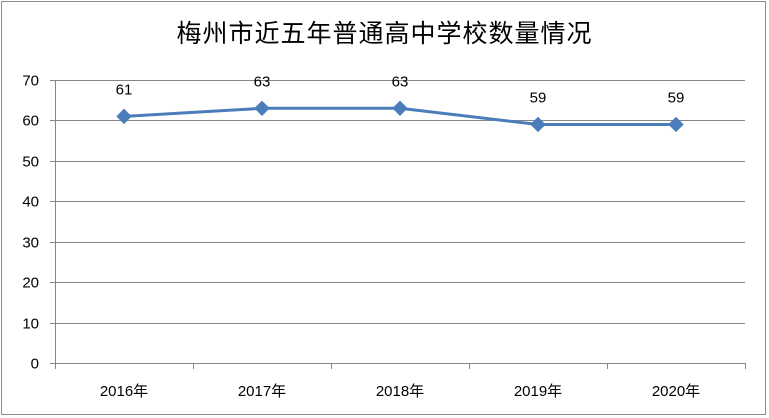  I want to click on y-tick-label: 70, so click(30, 81).